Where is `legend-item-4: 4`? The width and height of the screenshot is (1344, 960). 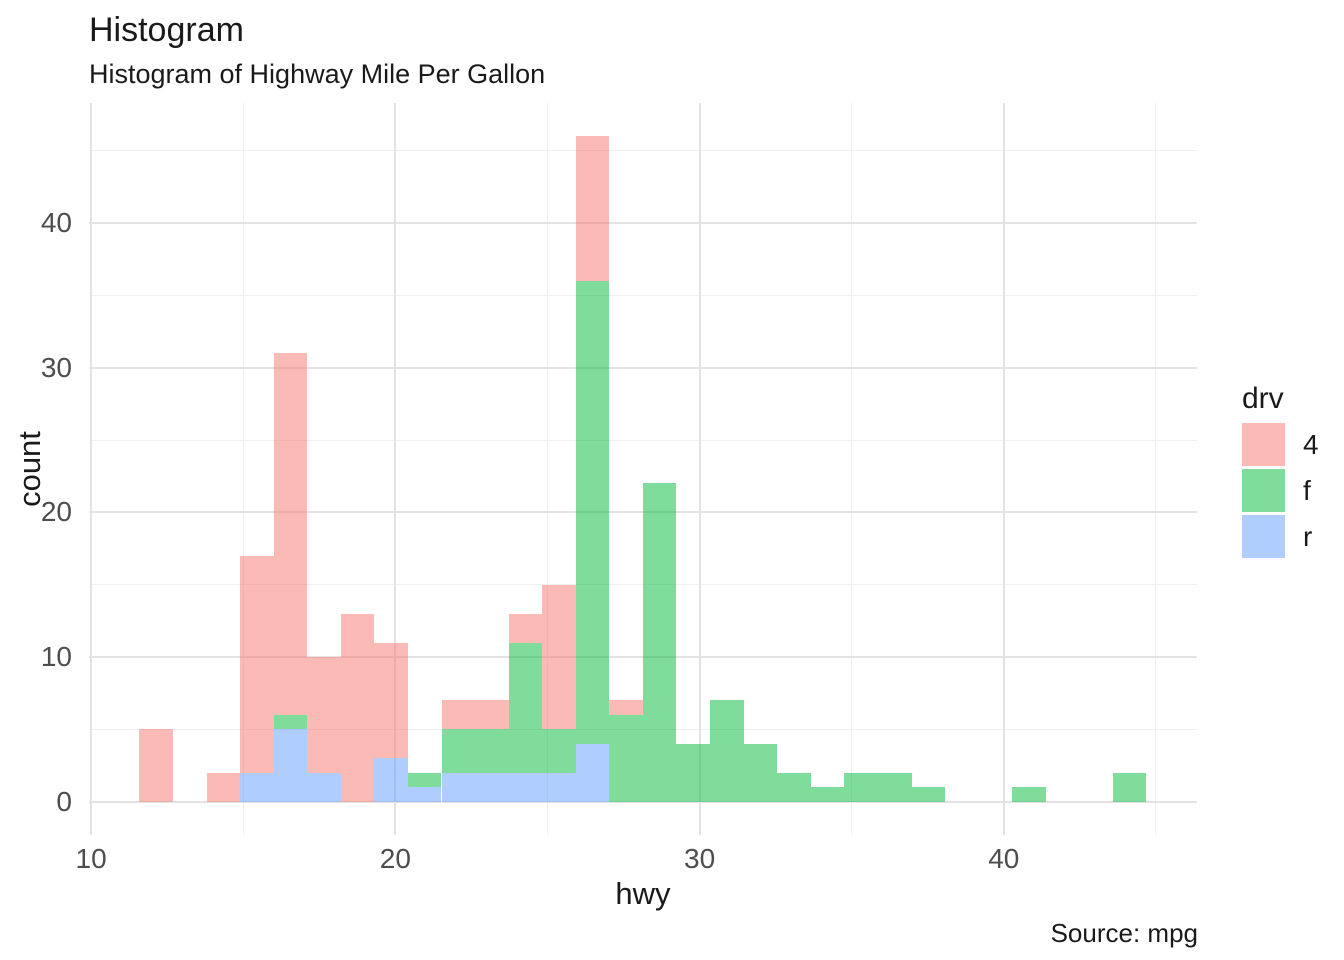
legend-item-4: 4 is located at coordinates (1280, 444).